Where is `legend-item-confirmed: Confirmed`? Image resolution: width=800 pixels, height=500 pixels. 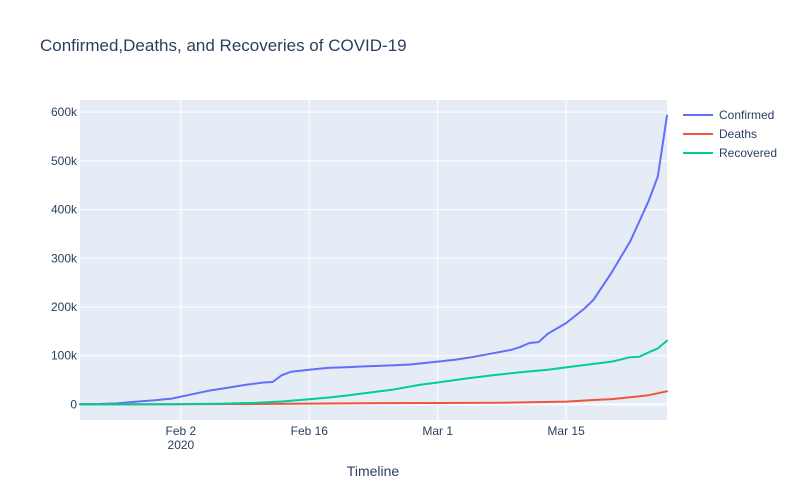
legend-item-confirmed: Confirmed is located at coordinates (728, 115).